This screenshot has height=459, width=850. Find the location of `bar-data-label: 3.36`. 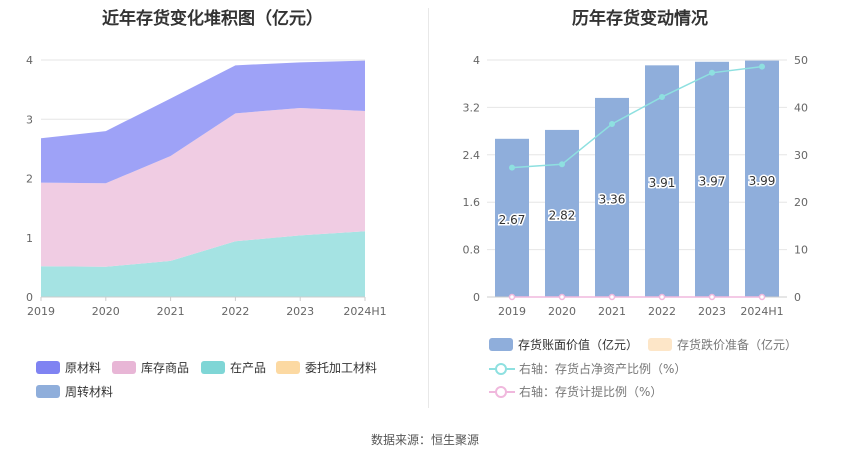

bar-data-label: 3.36 is located at coordinates (612, 199).